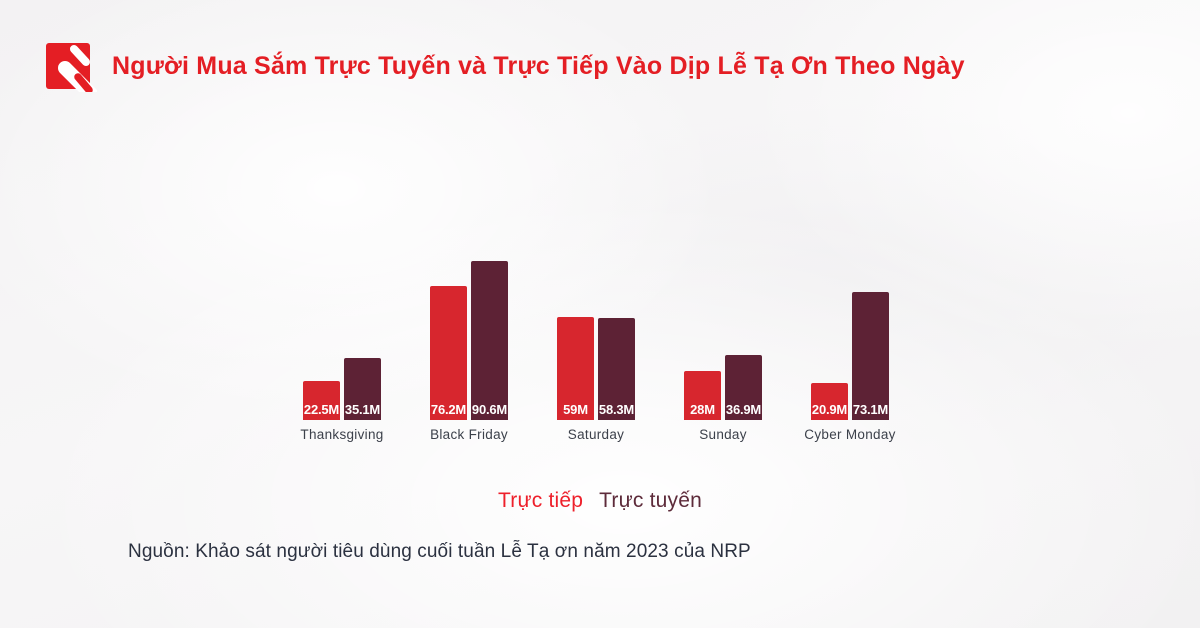  Describe the element at coordinates (321, 409) in the screenshot. I see `bar-value-label: 22.5M` at that location.